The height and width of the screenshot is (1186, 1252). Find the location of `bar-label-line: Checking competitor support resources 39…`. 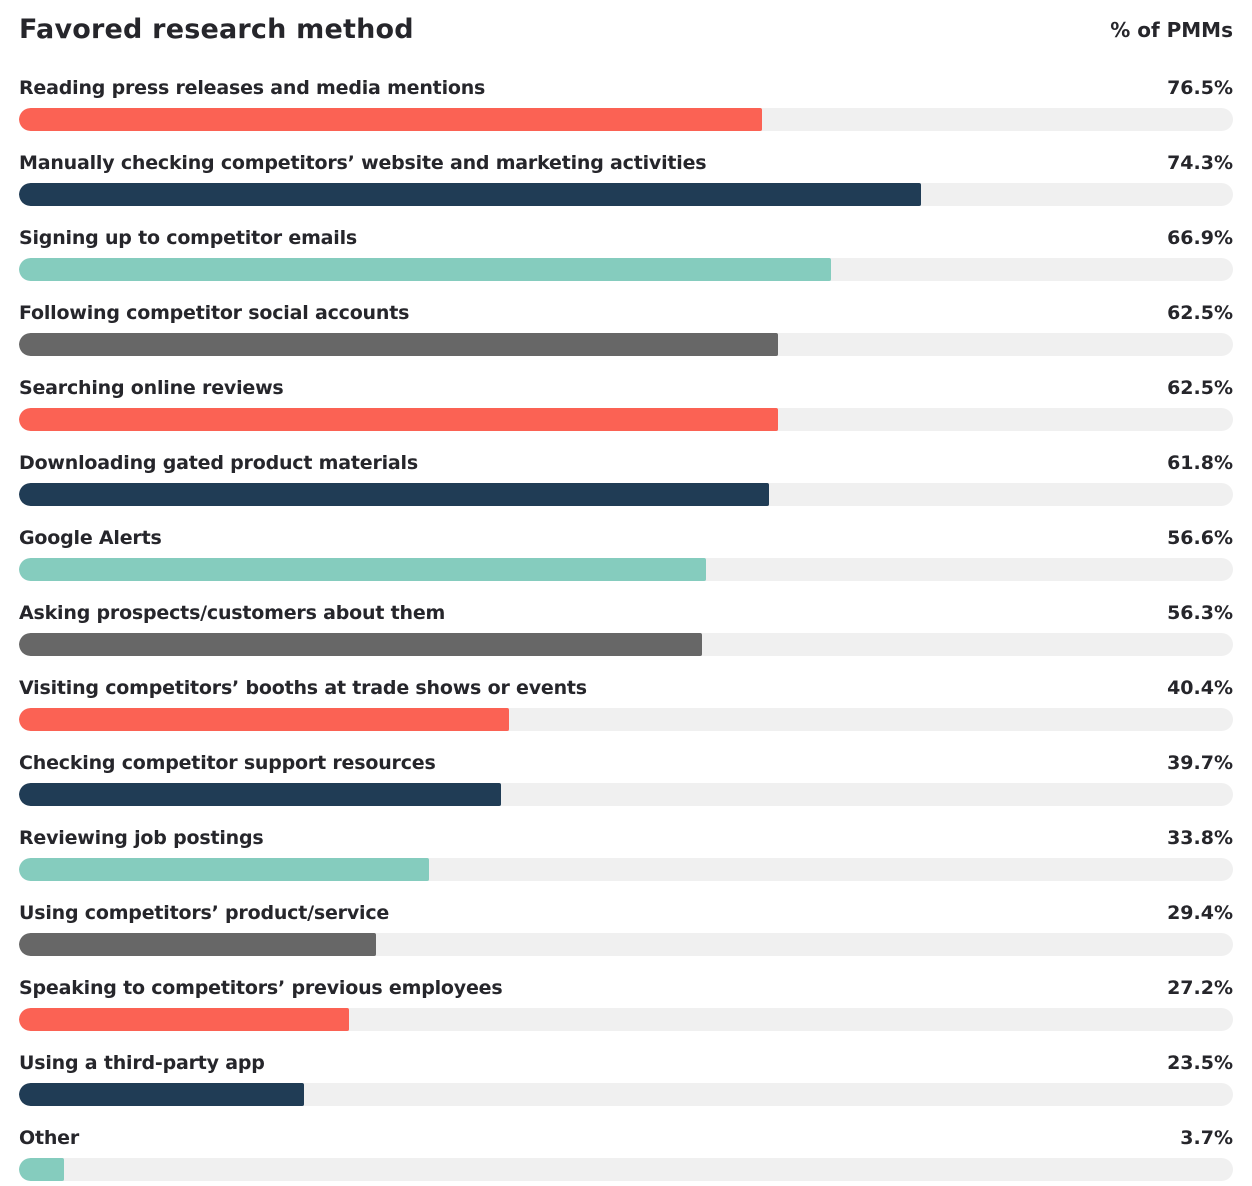

bar-label-line: Checking competitor support resources 39… is located at coordinates (626, 763).